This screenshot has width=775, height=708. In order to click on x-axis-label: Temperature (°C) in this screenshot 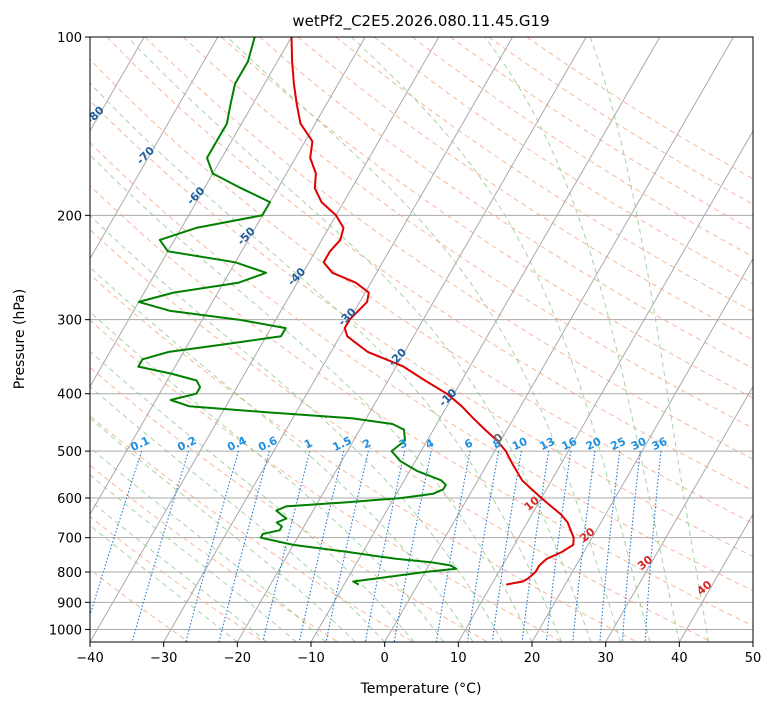, I will do `click(421, 689)`.